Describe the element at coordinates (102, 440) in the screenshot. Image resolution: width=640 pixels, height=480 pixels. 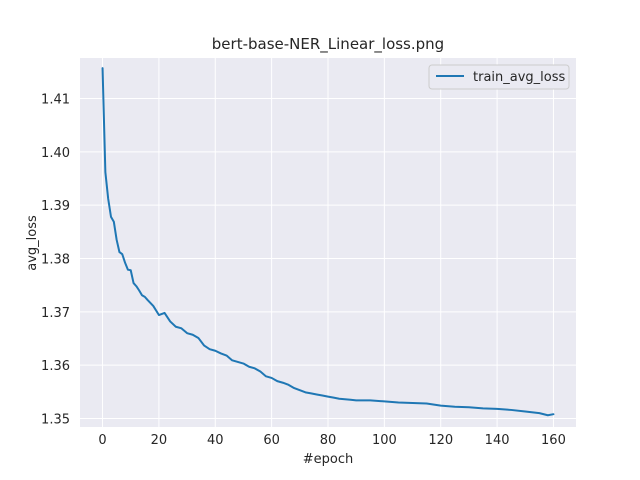
I see `x-tick-label: 0` at that location.